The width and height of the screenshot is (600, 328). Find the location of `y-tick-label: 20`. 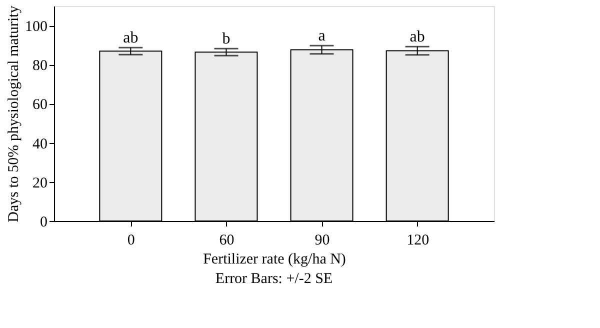

y-tick-label: 20 is located at coordinates (40, 183).